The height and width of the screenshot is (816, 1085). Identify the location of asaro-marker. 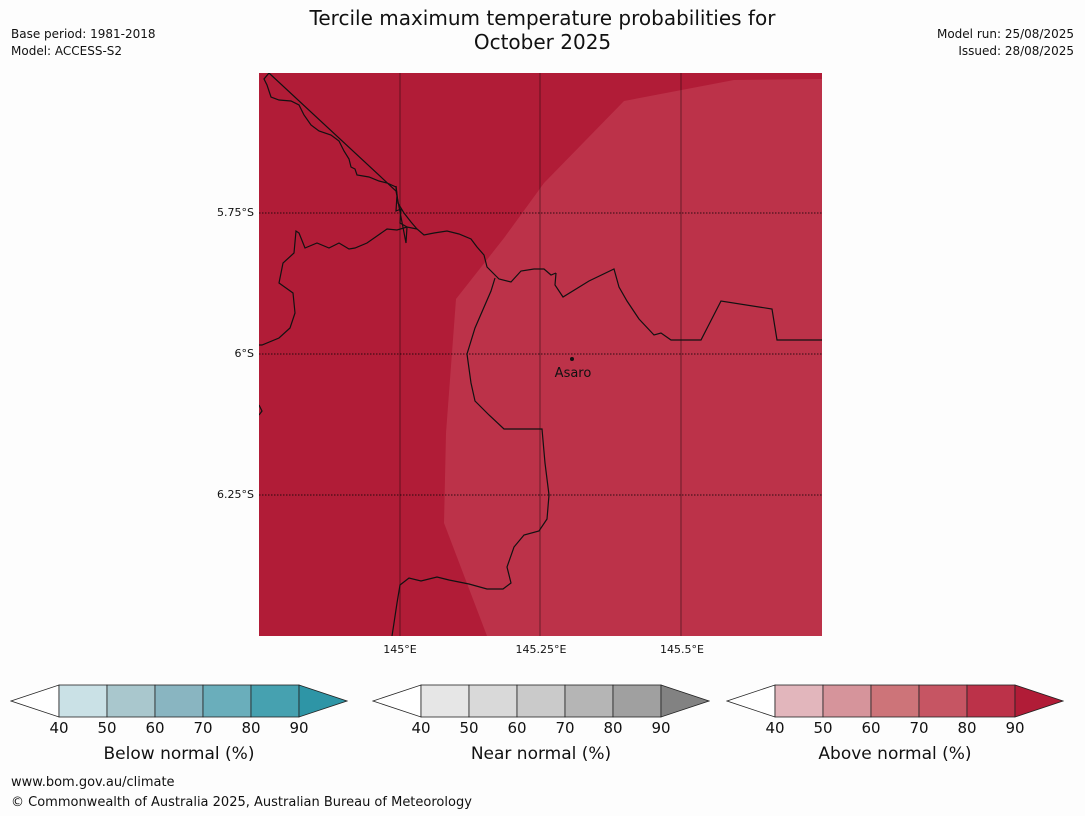
(572, 359).